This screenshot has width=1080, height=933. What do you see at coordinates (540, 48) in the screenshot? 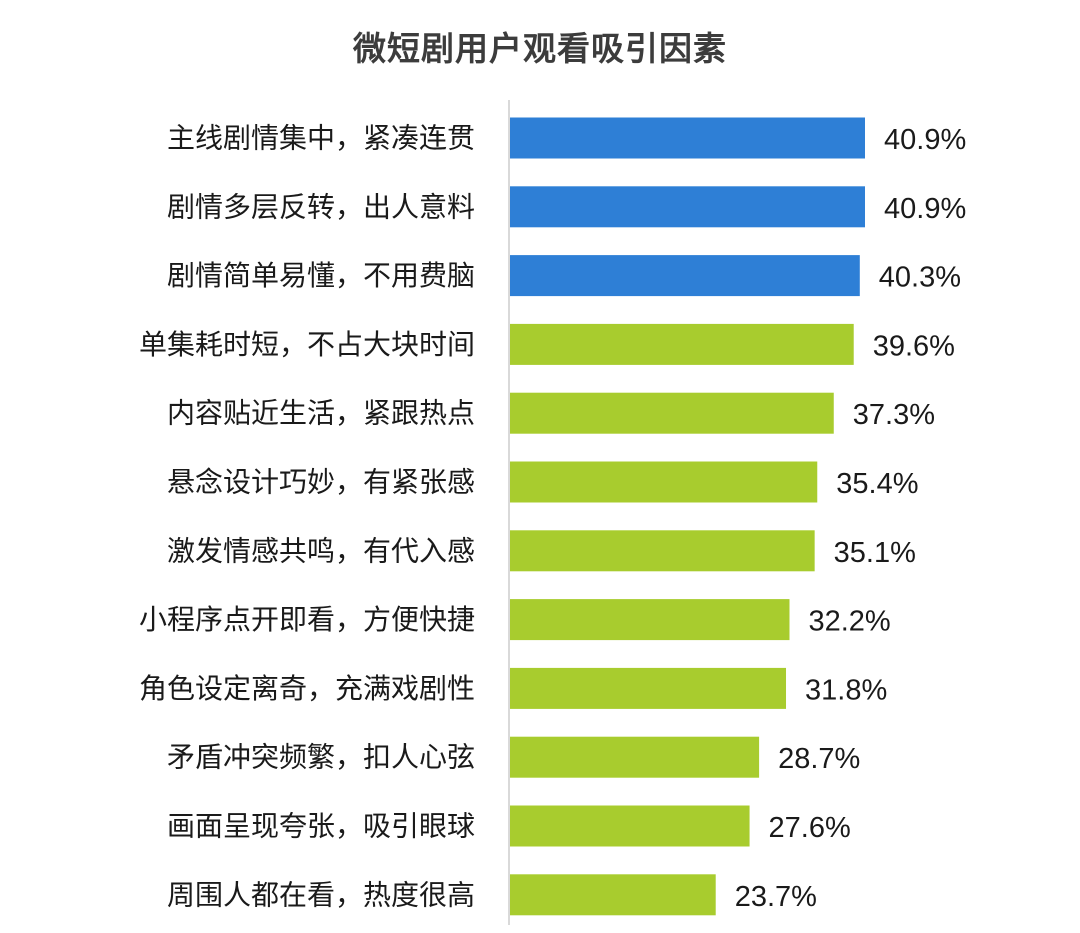
I see `chart-title: 微短剧用户观看吸引因素` at bounding box center [540, 48].